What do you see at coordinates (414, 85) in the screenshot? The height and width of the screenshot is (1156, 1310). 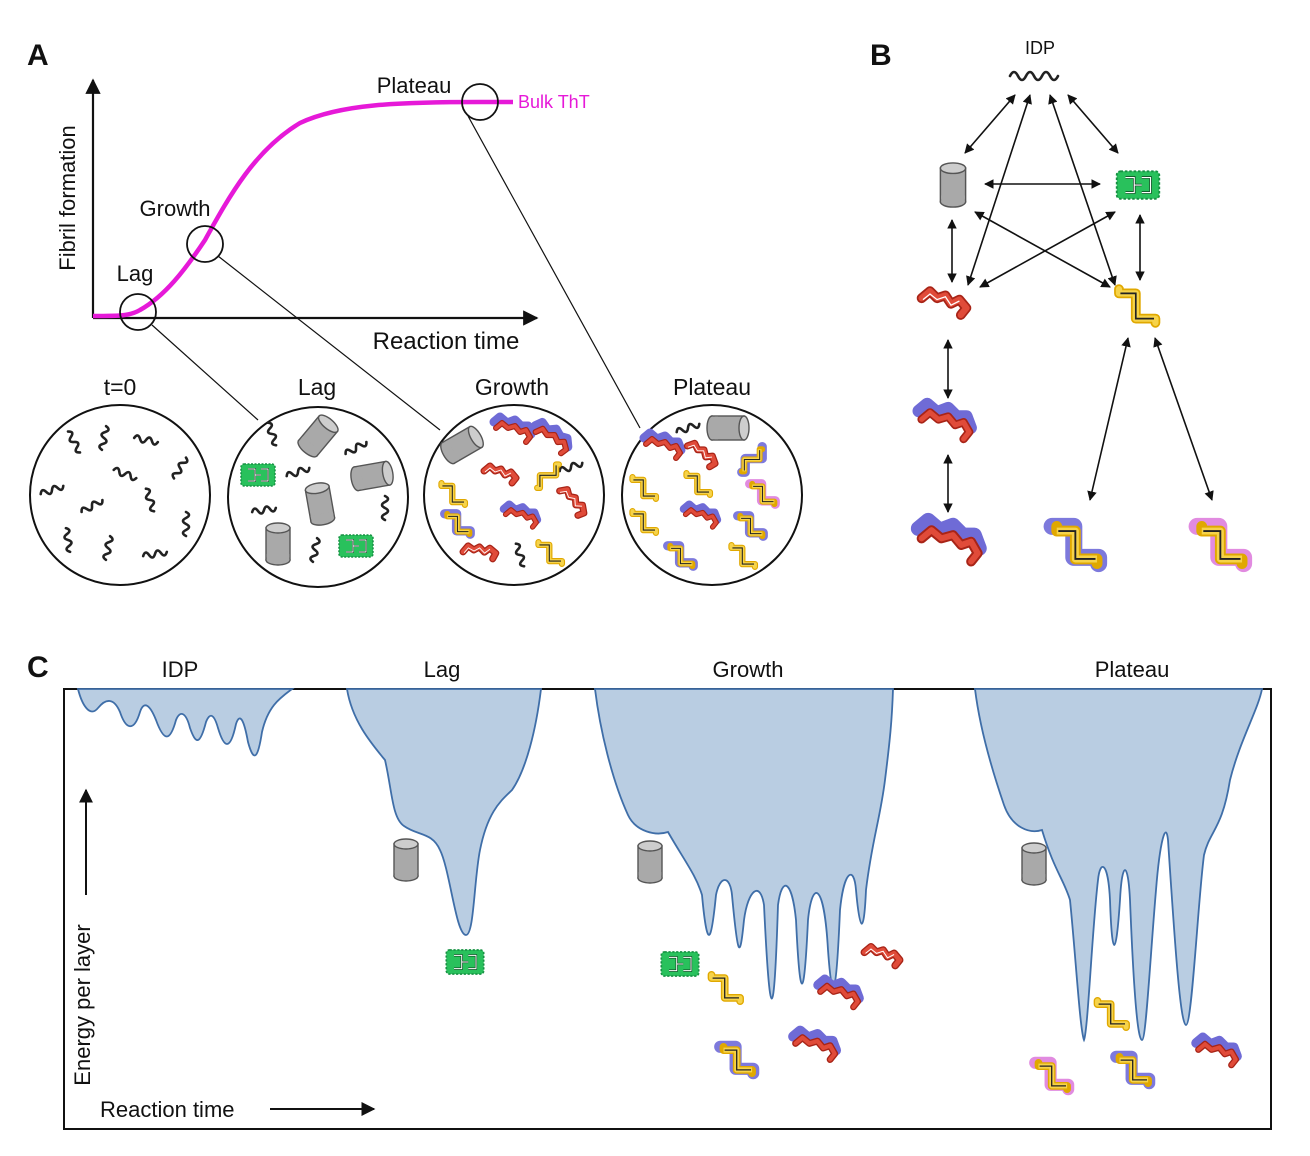 I see `stage-label-plateau: Plateau` at bounding box center [414, 85].